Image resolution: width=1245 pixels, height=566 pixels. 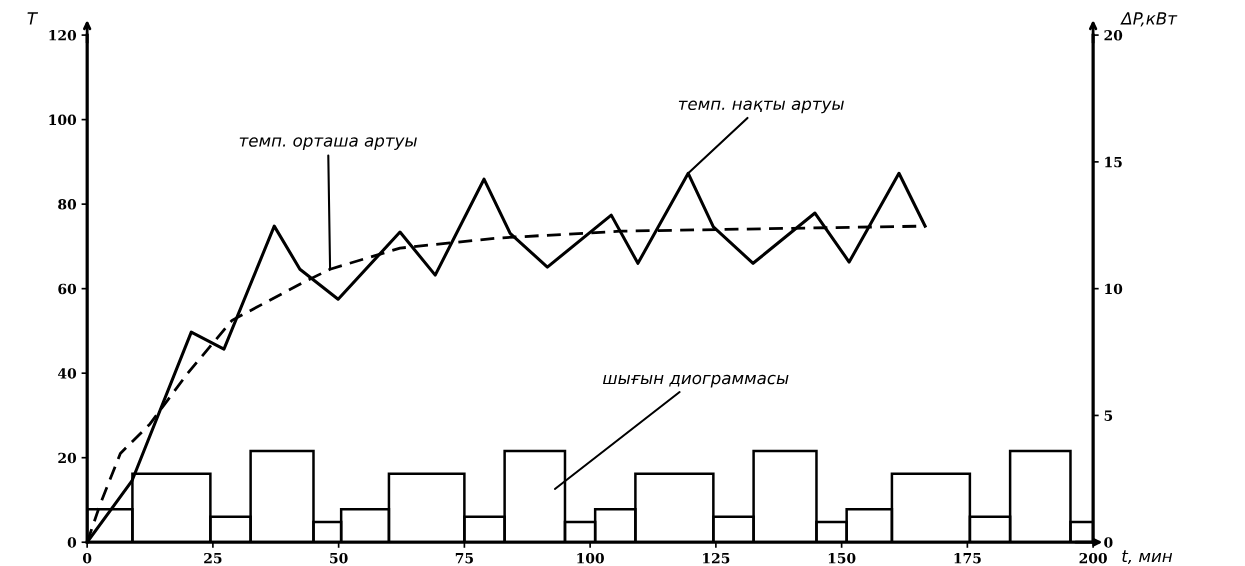 What do you see at coordinates (67, 289) in the screenshot?
I see `y-tick-label: 60` at bounding box center [67, 289].